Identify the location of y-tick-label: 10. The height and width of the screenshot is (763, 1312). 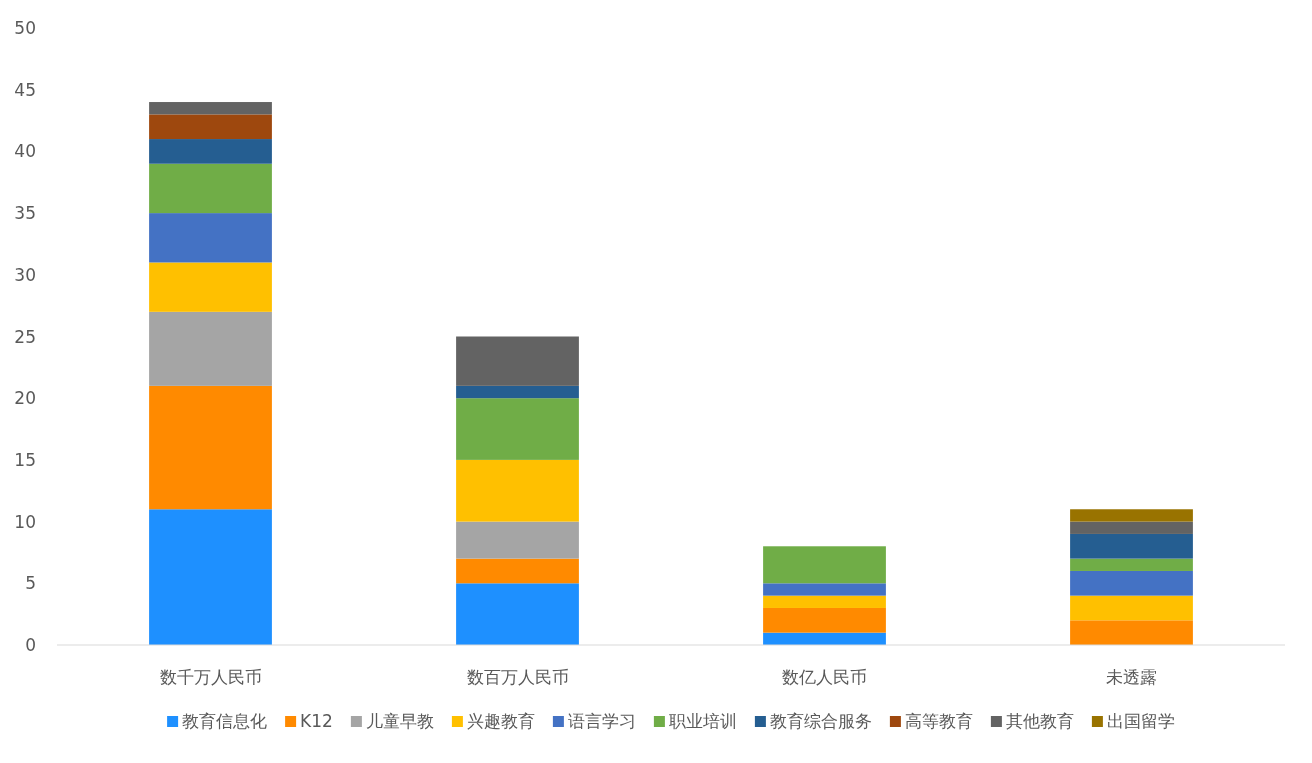
(25, 521).